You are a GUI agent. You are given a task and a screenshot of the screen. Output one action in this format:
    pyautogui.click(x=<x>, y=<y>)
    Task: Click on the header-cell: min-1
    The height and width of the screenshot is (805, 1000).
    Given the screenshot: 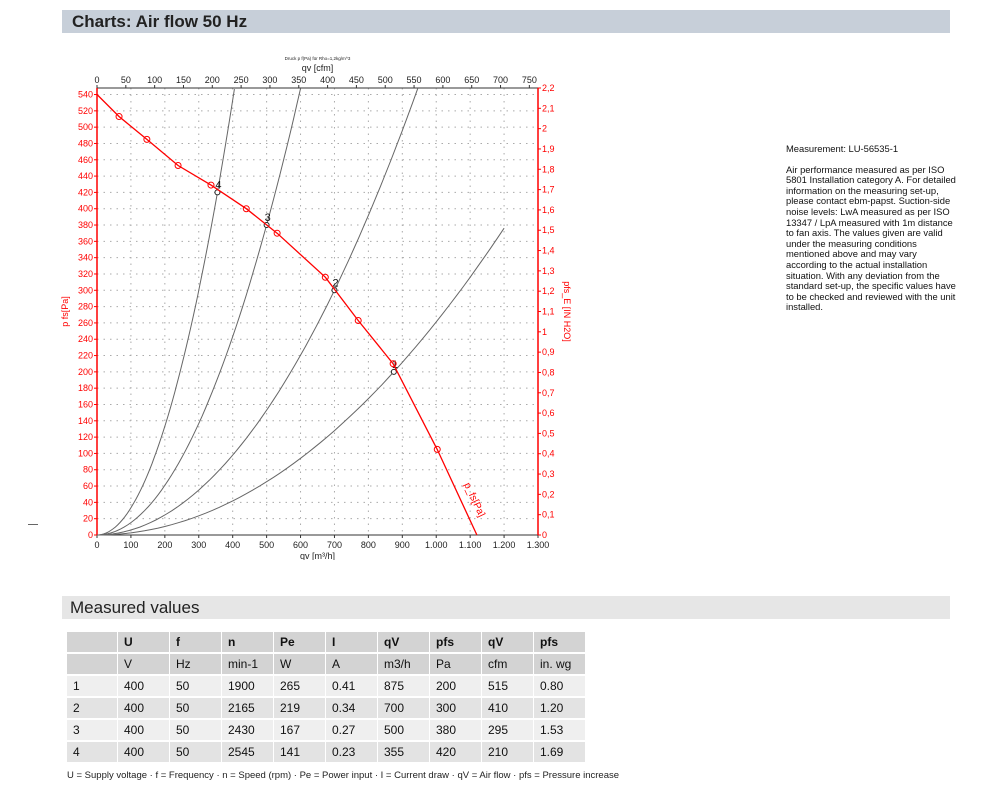 What is the action you would take?
    pyautogui.click(x=248, y=665)
    